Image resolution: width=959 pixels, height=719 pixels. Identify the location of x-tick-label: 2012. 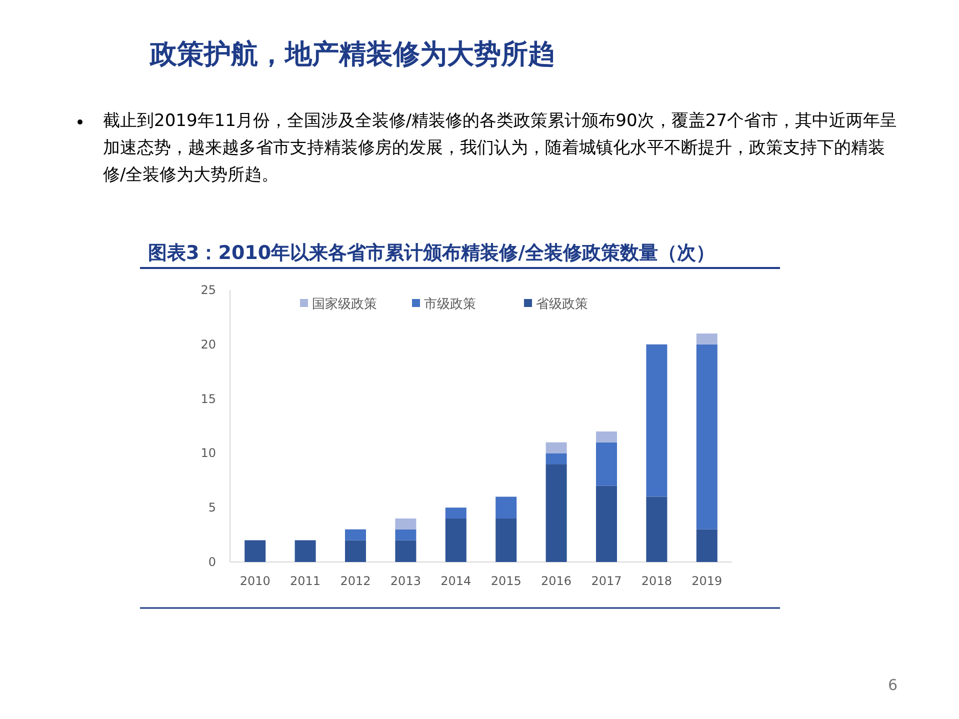
(355, 581).